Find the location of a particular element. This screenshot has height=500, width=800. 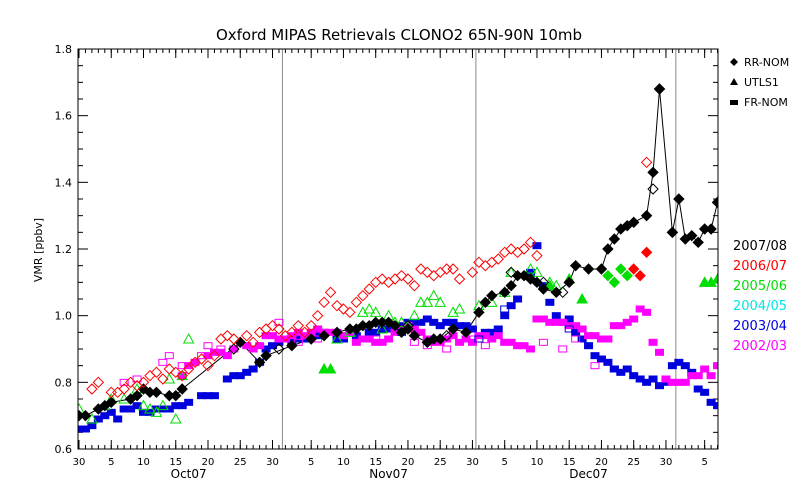

y-tick-label: 1.8 is located at coordinates (64, 49).